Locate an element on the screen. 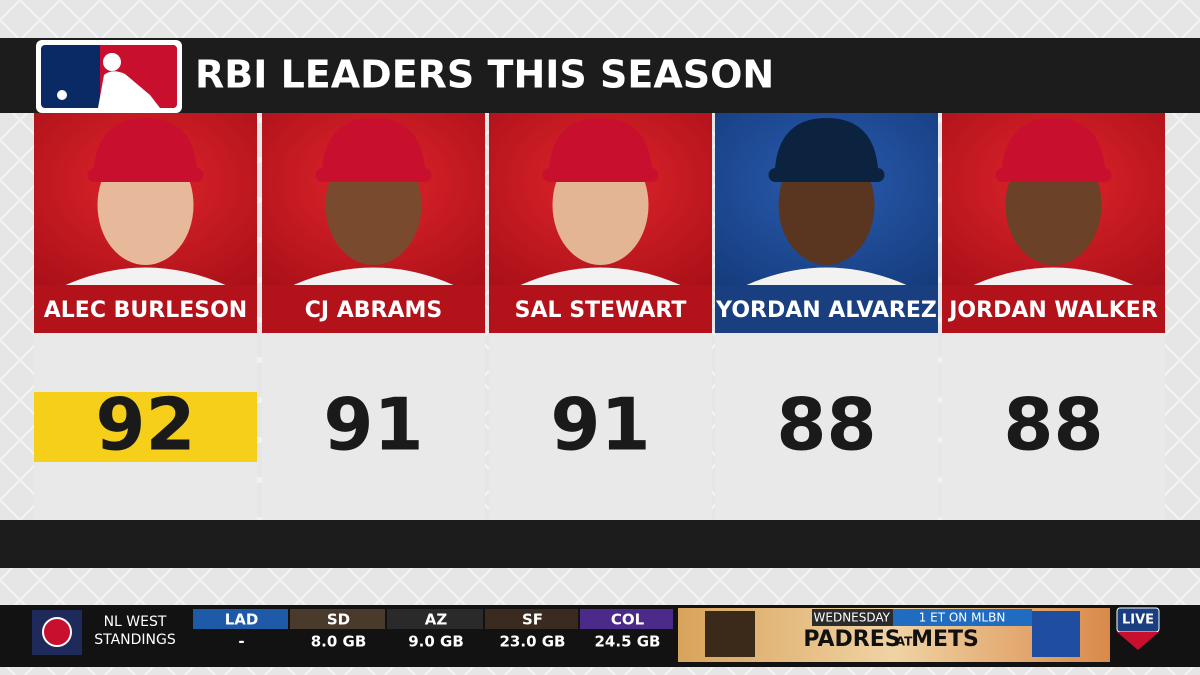 This screenshot has height=675, width=1200. team-abbr: AZ is located at coordinates (436, 620).